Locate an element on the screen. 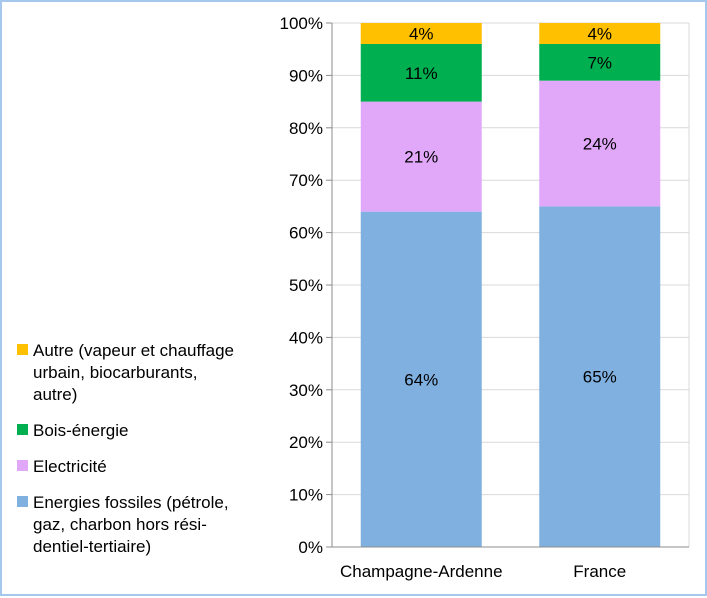 The width and height of the screenshot is (707, 598). legend-label: gaz, charbon hors rési- is located at coordinates (120, 524).